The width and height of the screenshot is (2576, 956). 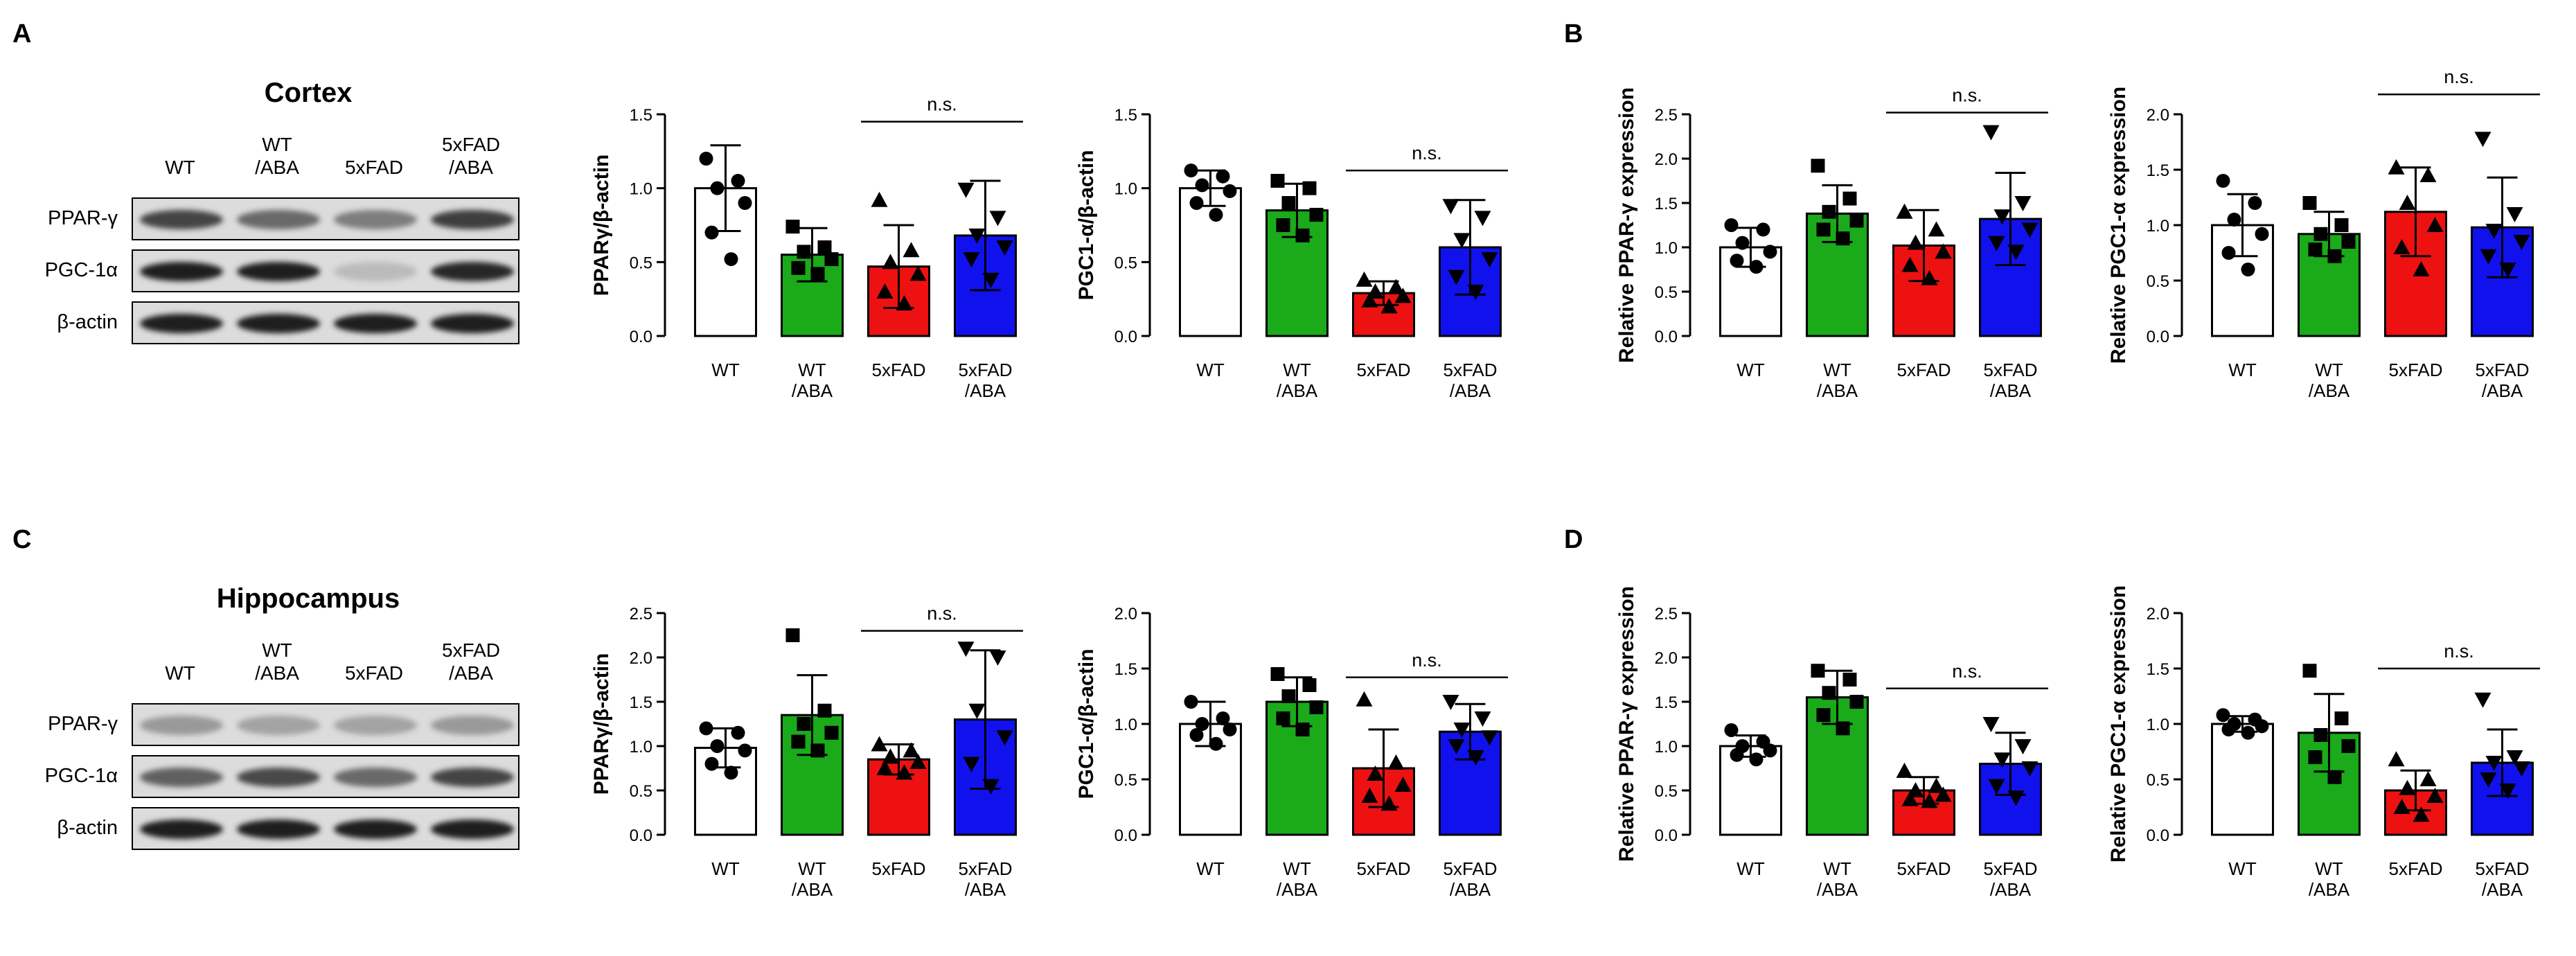 I want to click on blot-lane-label: WT/ABA, so click(x=277, y=661).